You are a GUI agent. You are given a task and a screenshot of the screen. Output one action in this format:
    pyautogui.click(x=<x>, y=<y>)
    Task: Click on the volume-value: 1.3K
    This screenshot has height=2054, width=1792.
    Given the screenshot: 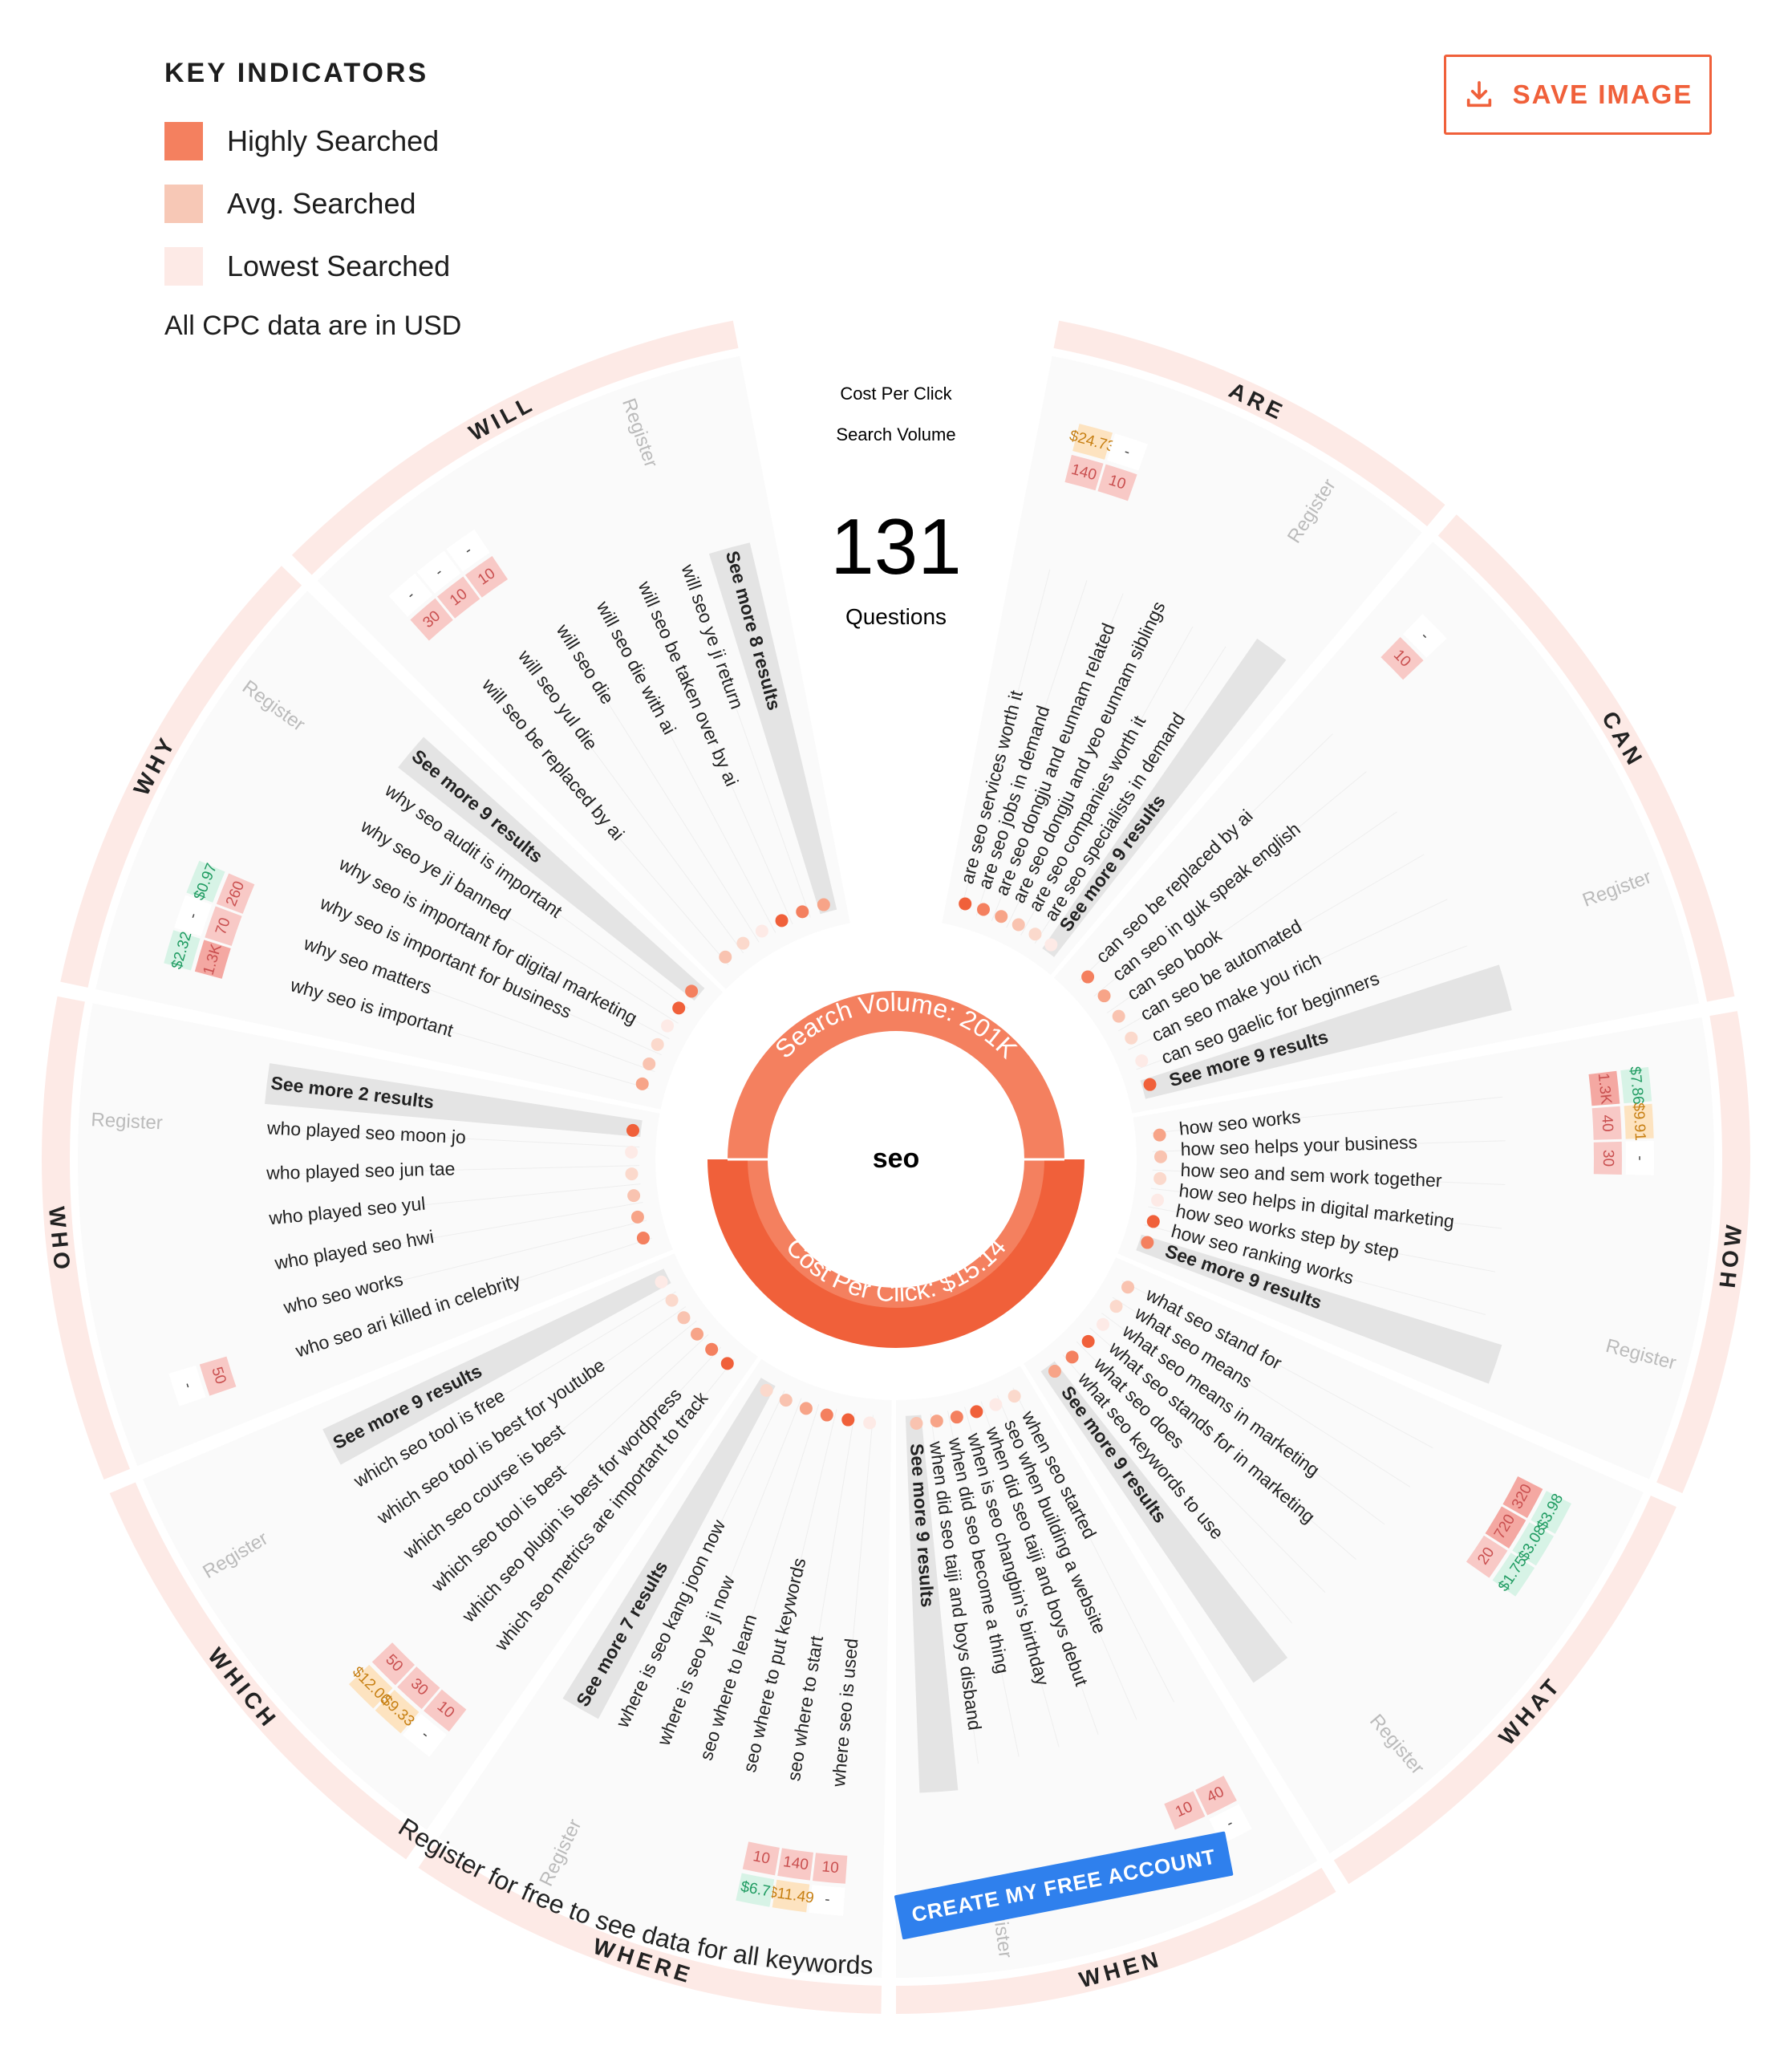 What is the action you would take?
    pyautogui.click(x=1605, y=1088)
    